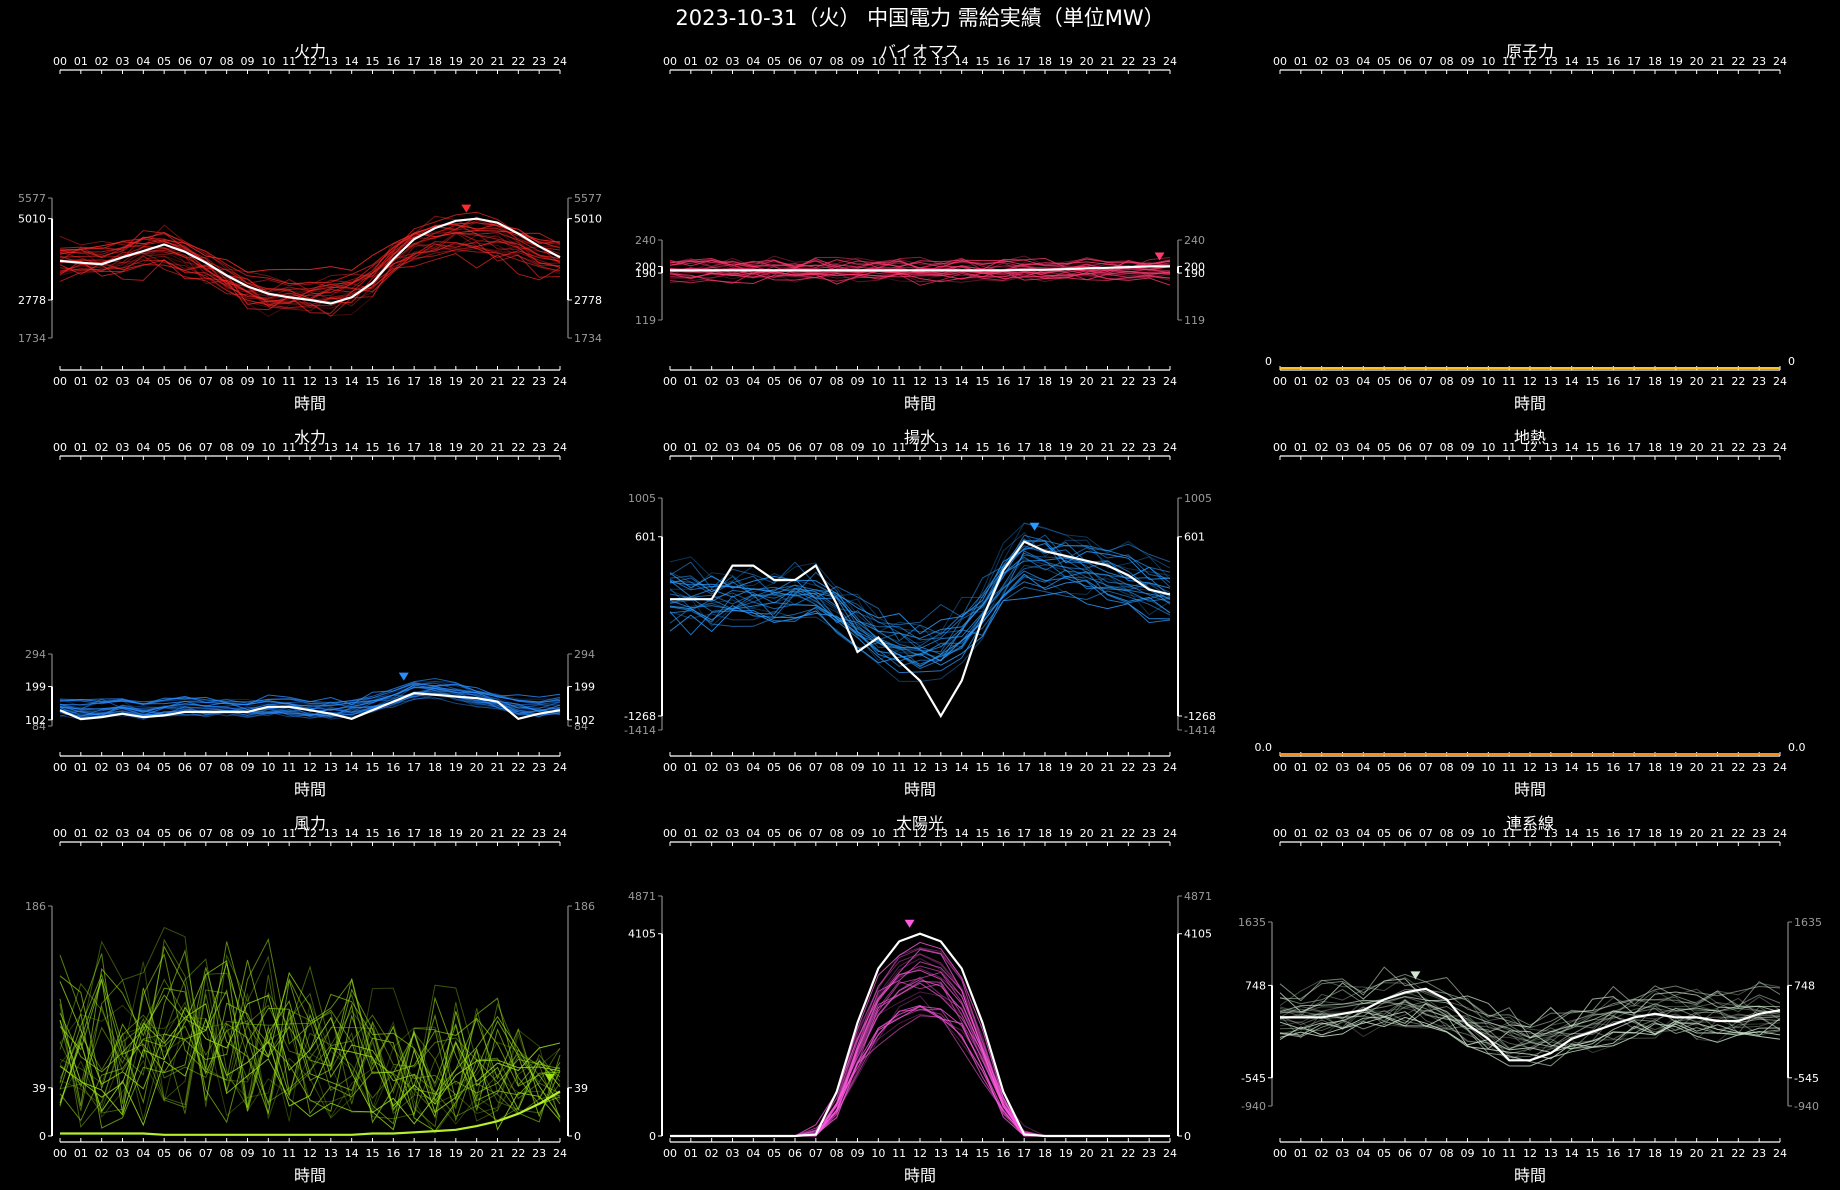  I want to click on x-tick-label: 08, so click(837, 767).